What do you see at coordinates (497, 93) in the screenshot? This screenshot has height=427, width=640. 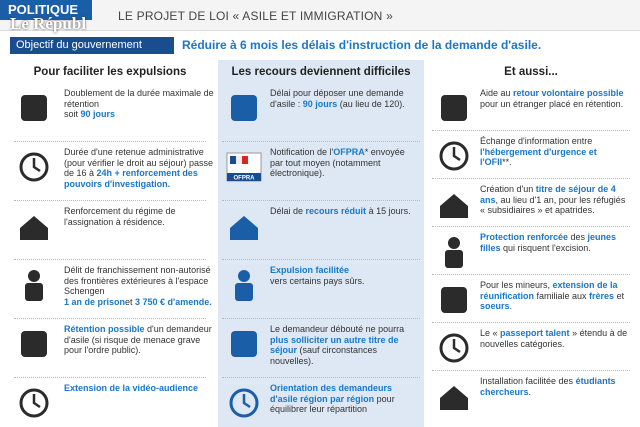 I see `text: Aide au` at bounding box center [497, 93].